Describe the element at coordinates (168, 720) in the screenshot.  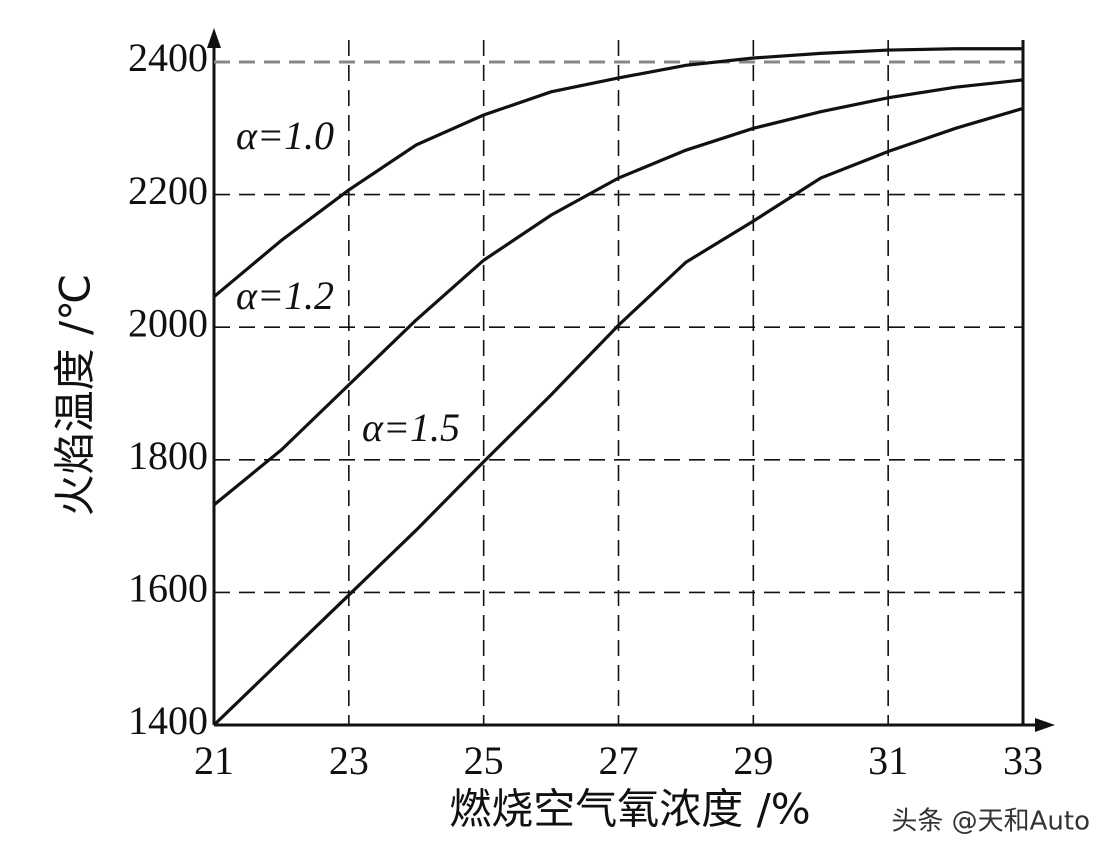
I see `y-tick-label: 1400` at that location.